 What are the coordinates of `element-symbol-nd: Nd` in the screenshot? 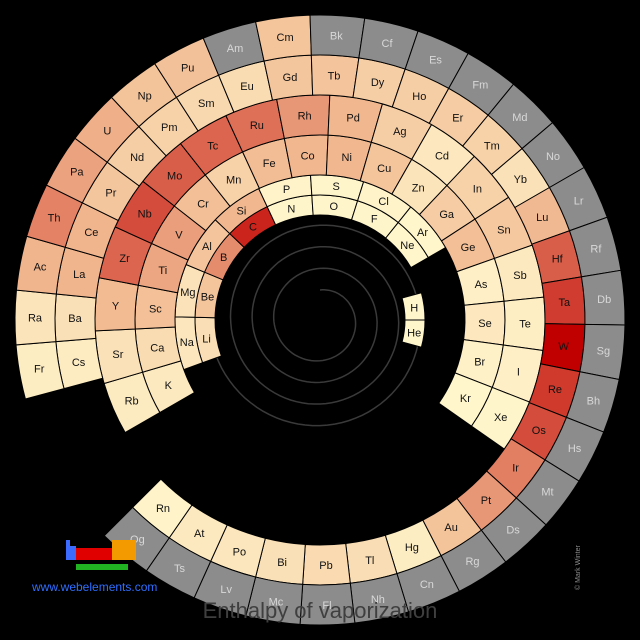 It's located at (137, 158).